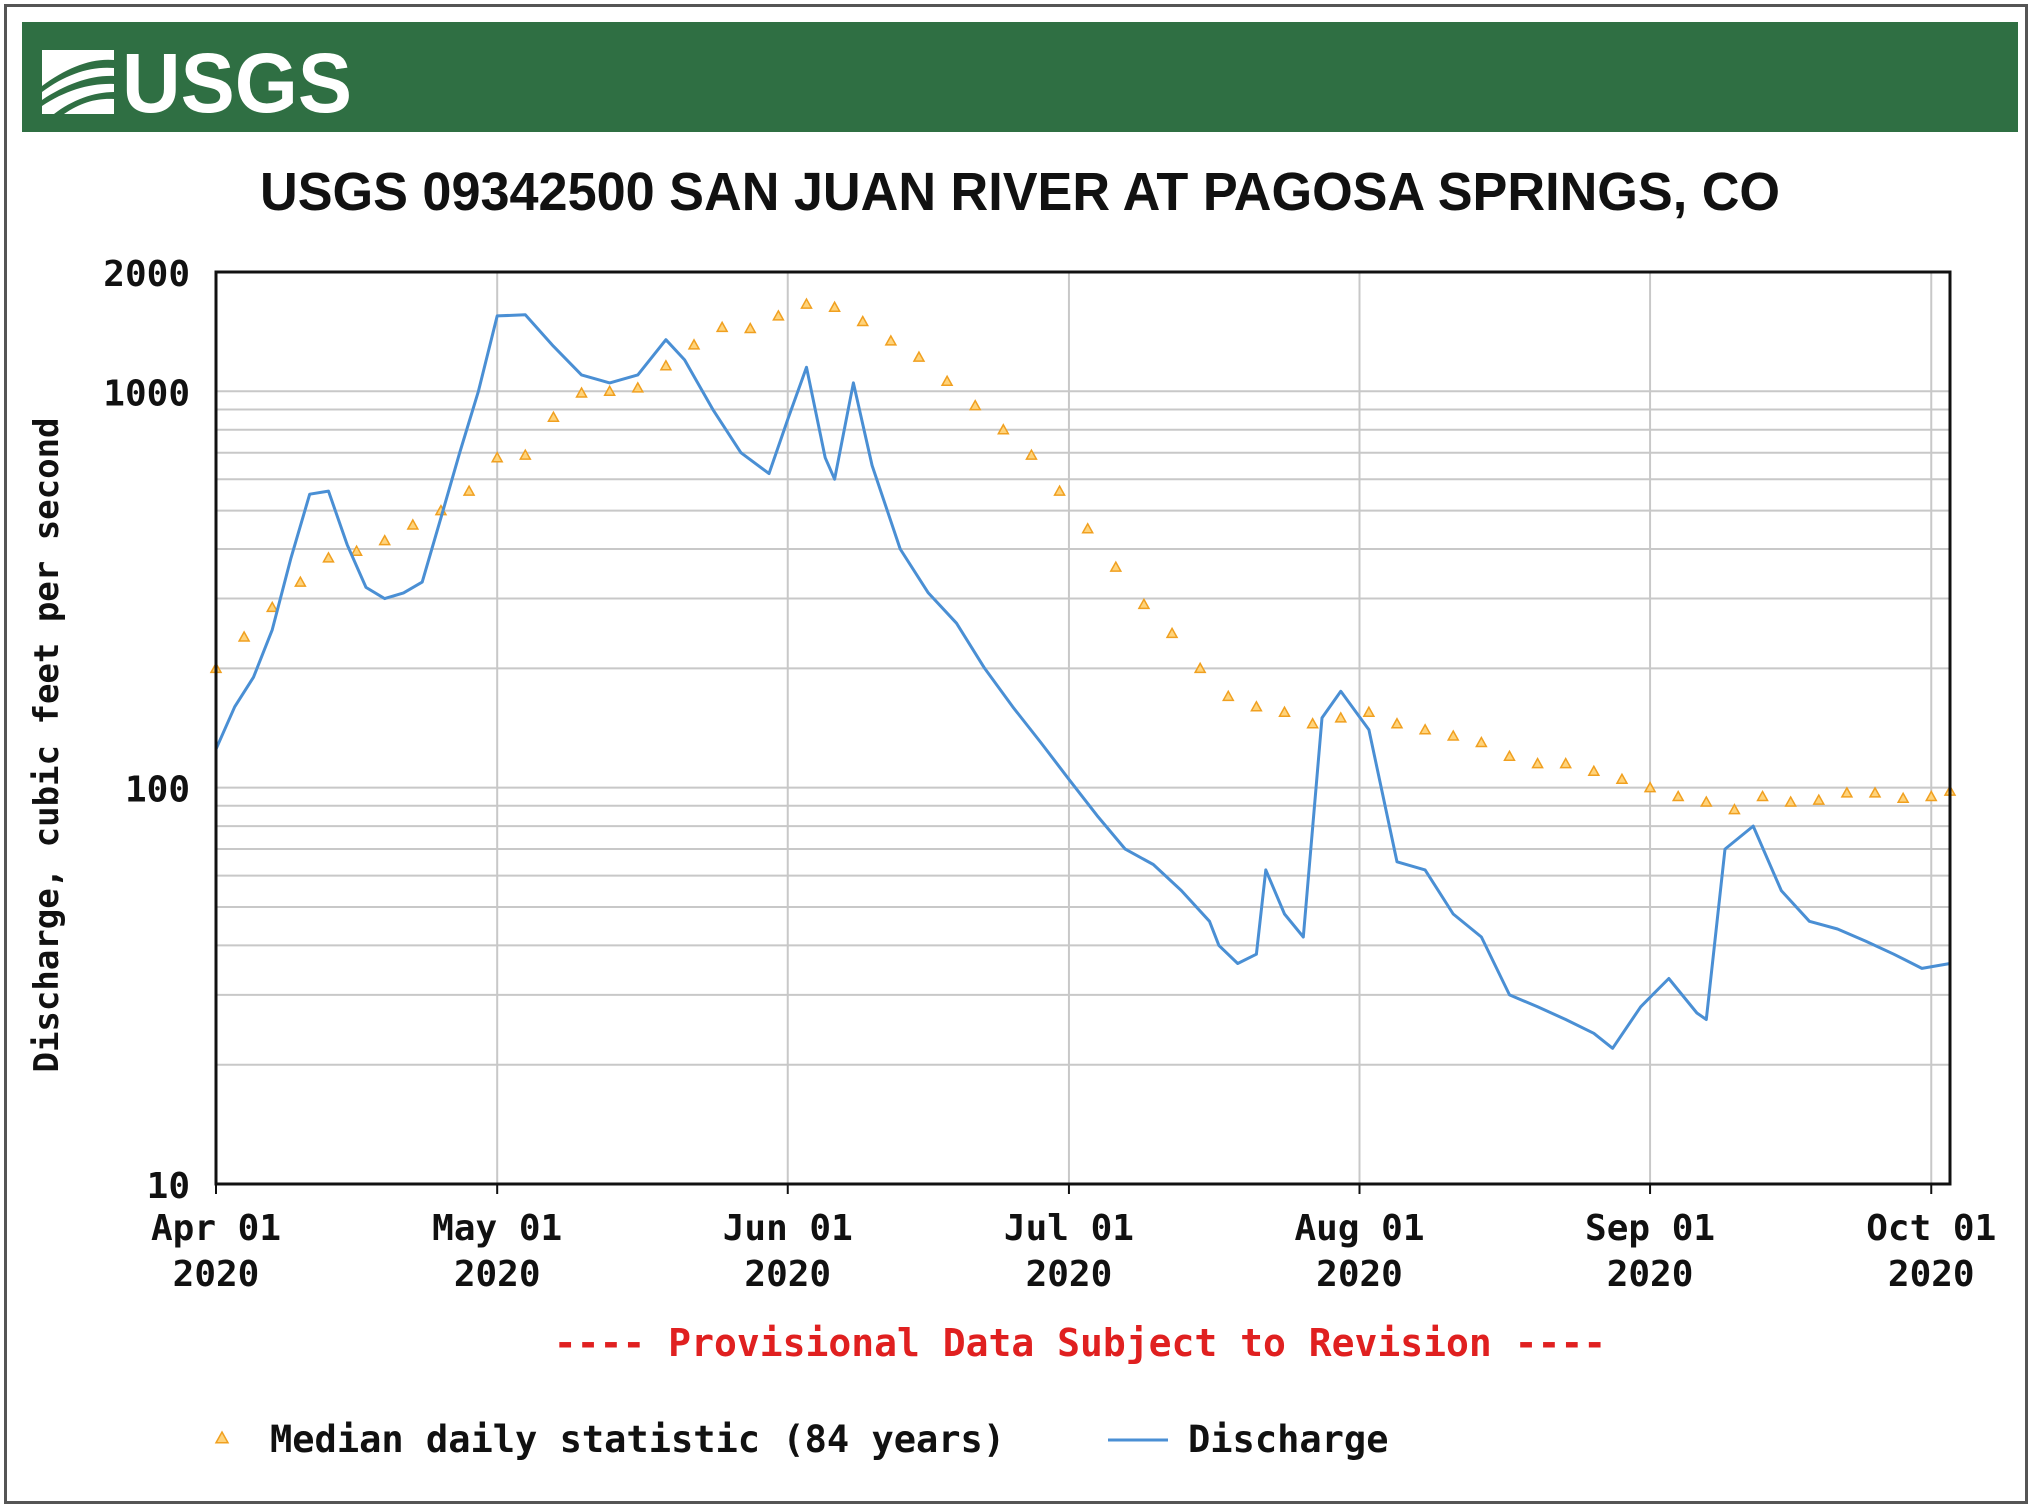 Image resolution: width=2036 pixels, height=1512 pixels. Describe the element at coordinates (168, 1186) in the screenshot. I see `y-tick-label: 10` at that location.